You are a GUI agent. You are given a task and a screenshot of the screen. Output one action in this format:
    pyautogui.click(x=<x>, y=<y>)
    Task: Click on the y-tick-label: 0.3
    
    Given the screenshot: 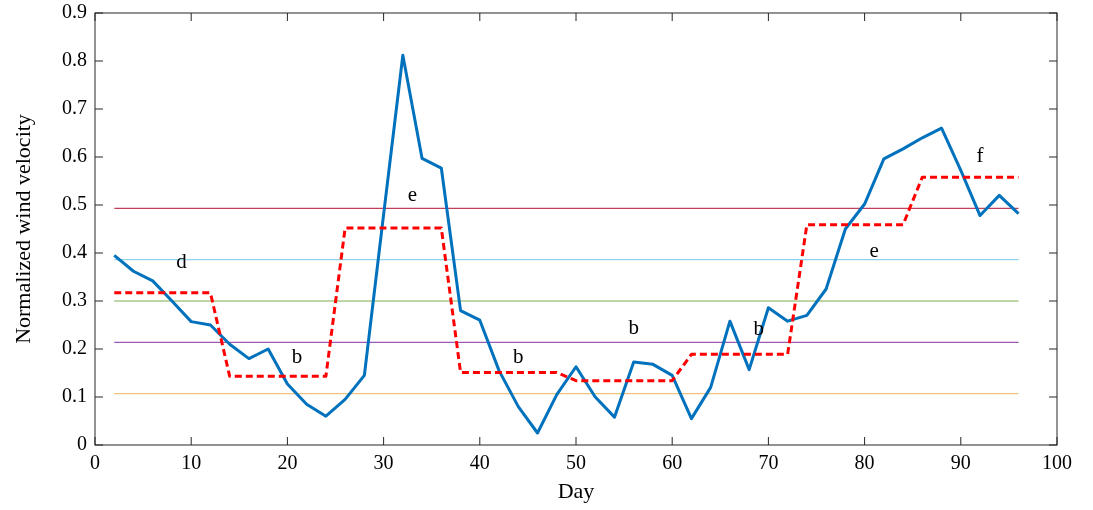 What is the action you would take?
    pyautogui.click(x=74, y=298)
    